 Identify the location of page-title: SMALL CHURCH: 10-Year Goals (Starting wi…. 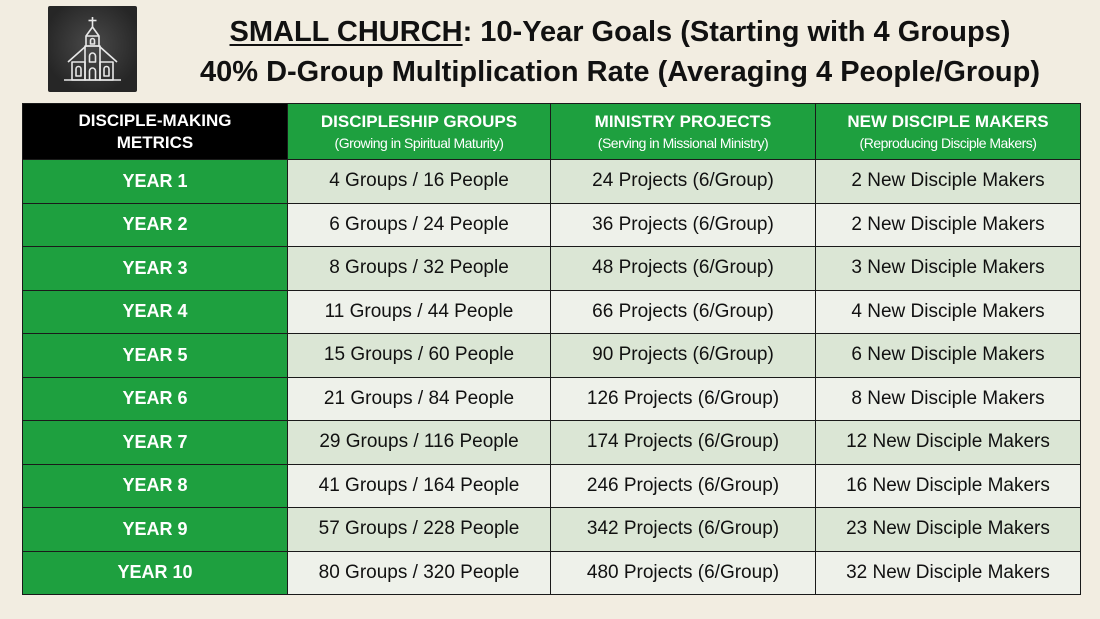
(620, 32).